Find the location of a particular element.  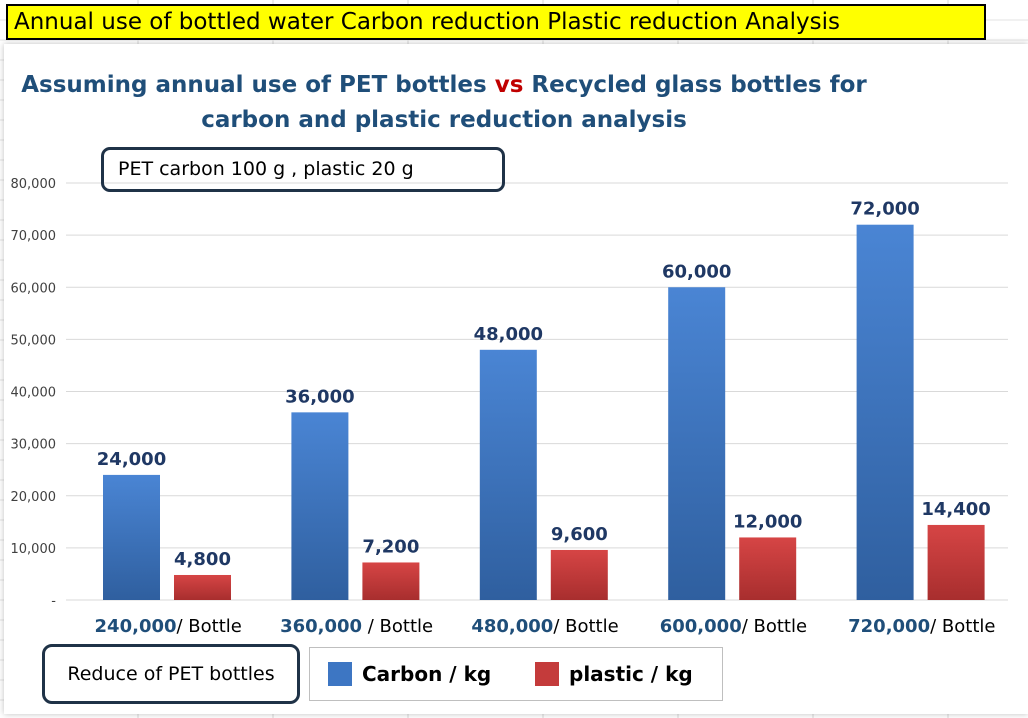

y-tick-label: 40,000 is located at coordinates (34, 393).